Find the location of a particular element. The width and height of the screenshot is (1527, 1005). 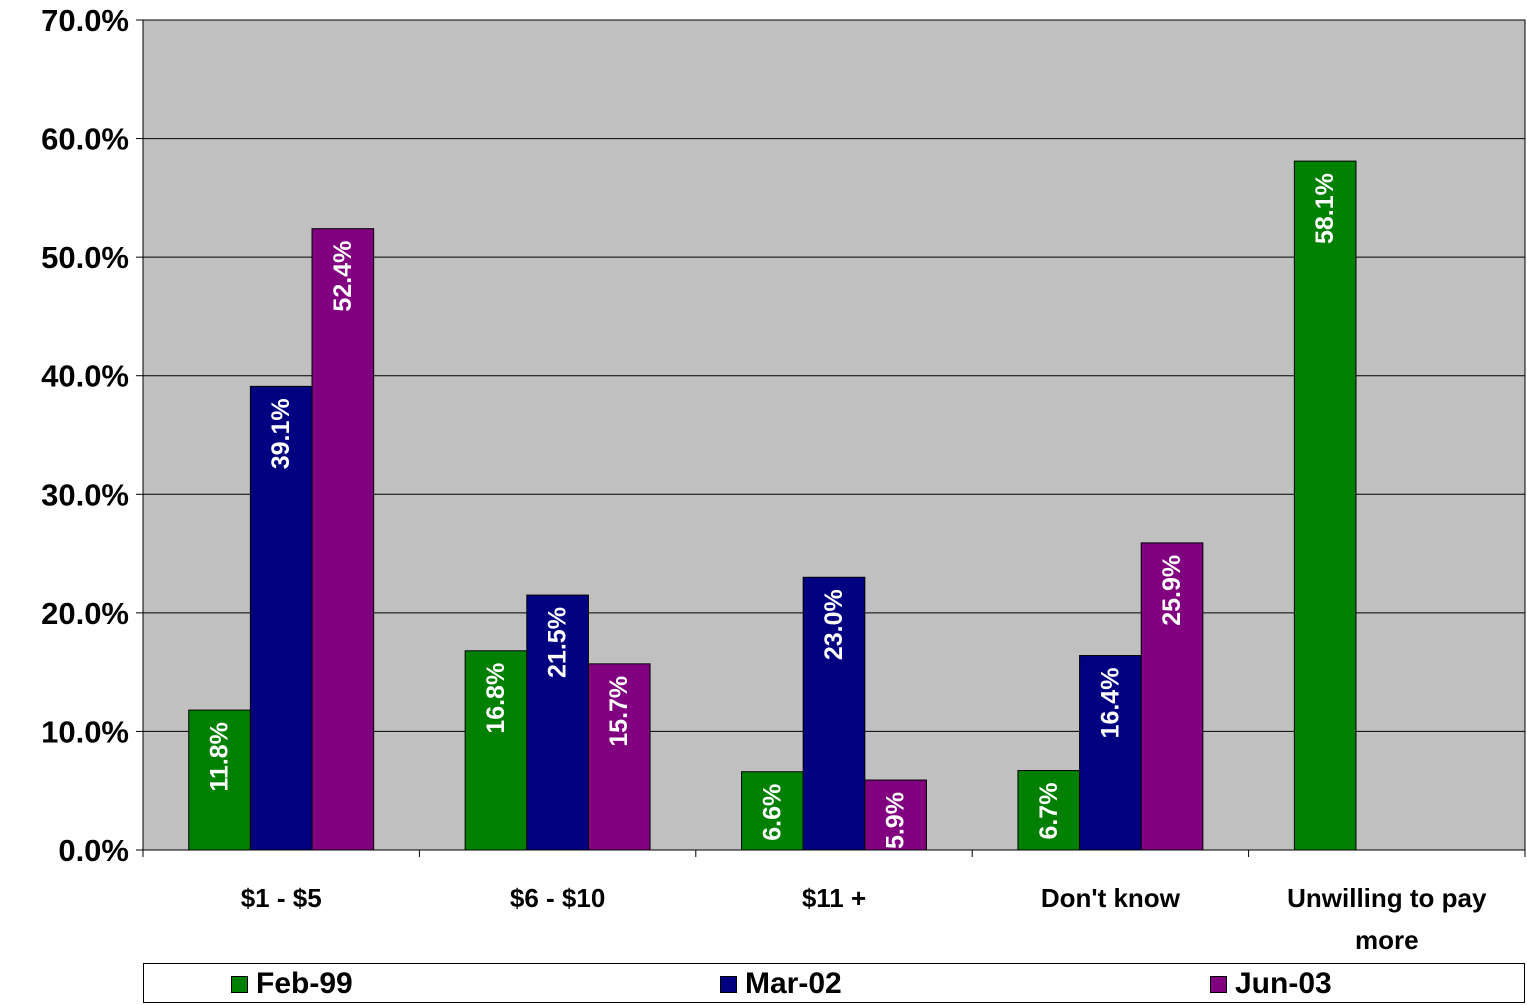

legend-item-feb-99: Feb-99 is located at coordinates (292, 984).